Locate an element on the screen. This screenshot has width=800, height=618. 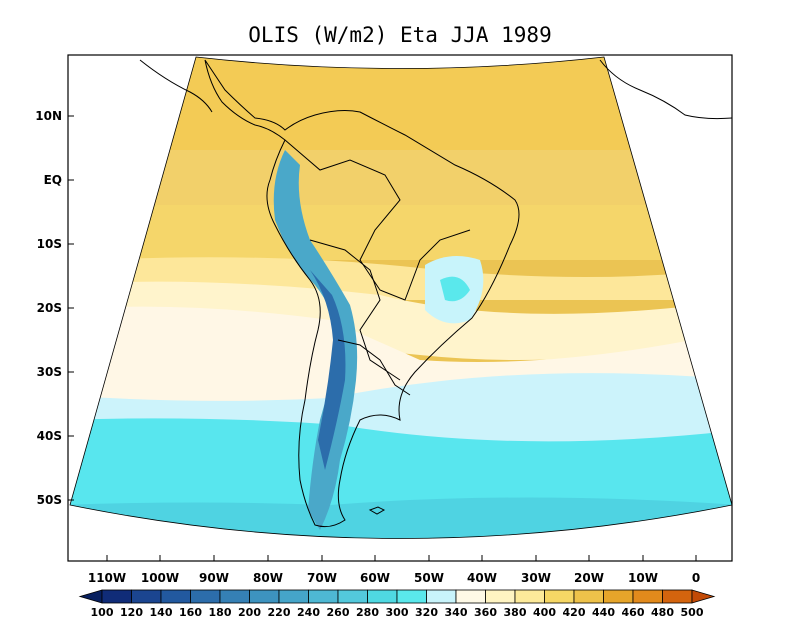
colorbar-label: 240 is located at coordinates (308, 612).